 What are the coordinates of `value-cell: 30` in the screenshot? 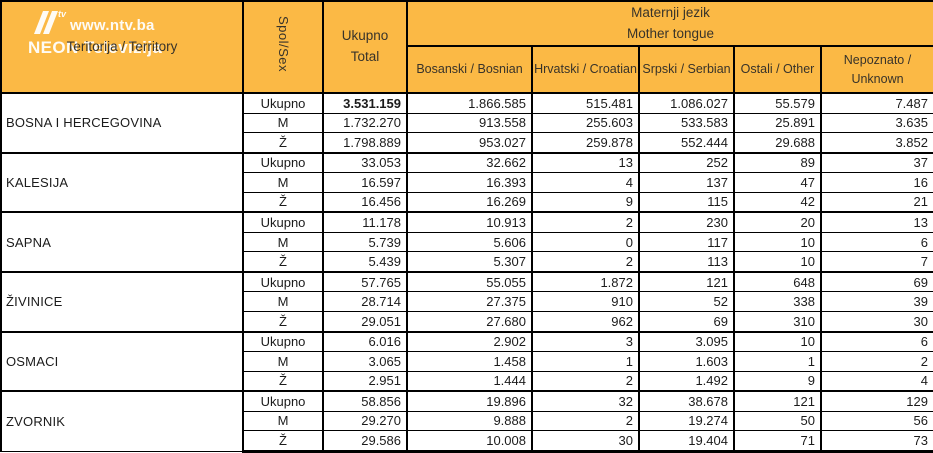 It's located at (585, 441).